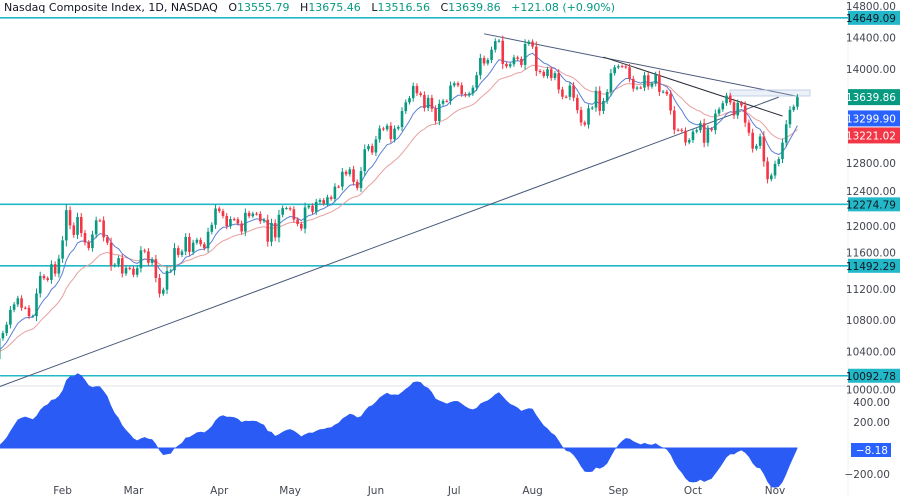 This screenshot has height=497, width=900. I want to click on time-axis-label: Jun, so click(375, 491).